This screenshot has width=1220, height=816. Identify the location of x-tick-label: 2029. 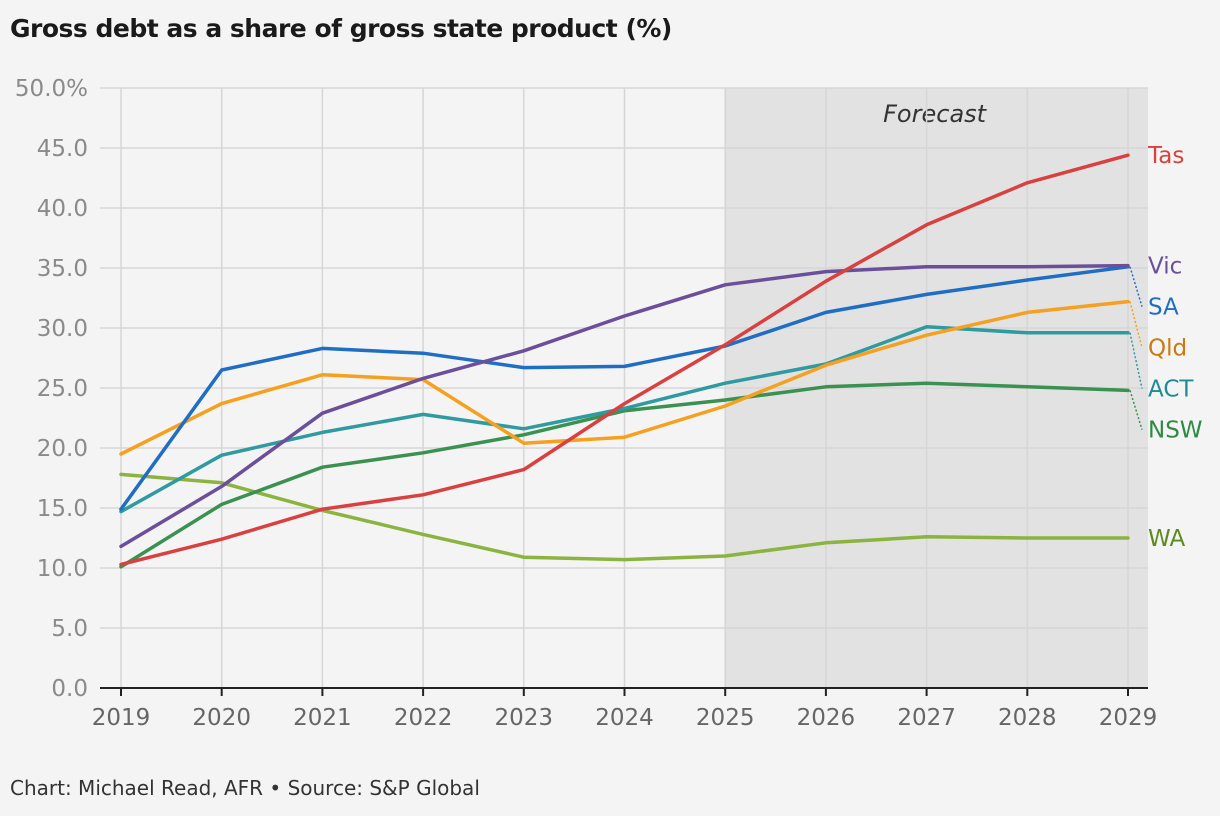
(1128, 718).